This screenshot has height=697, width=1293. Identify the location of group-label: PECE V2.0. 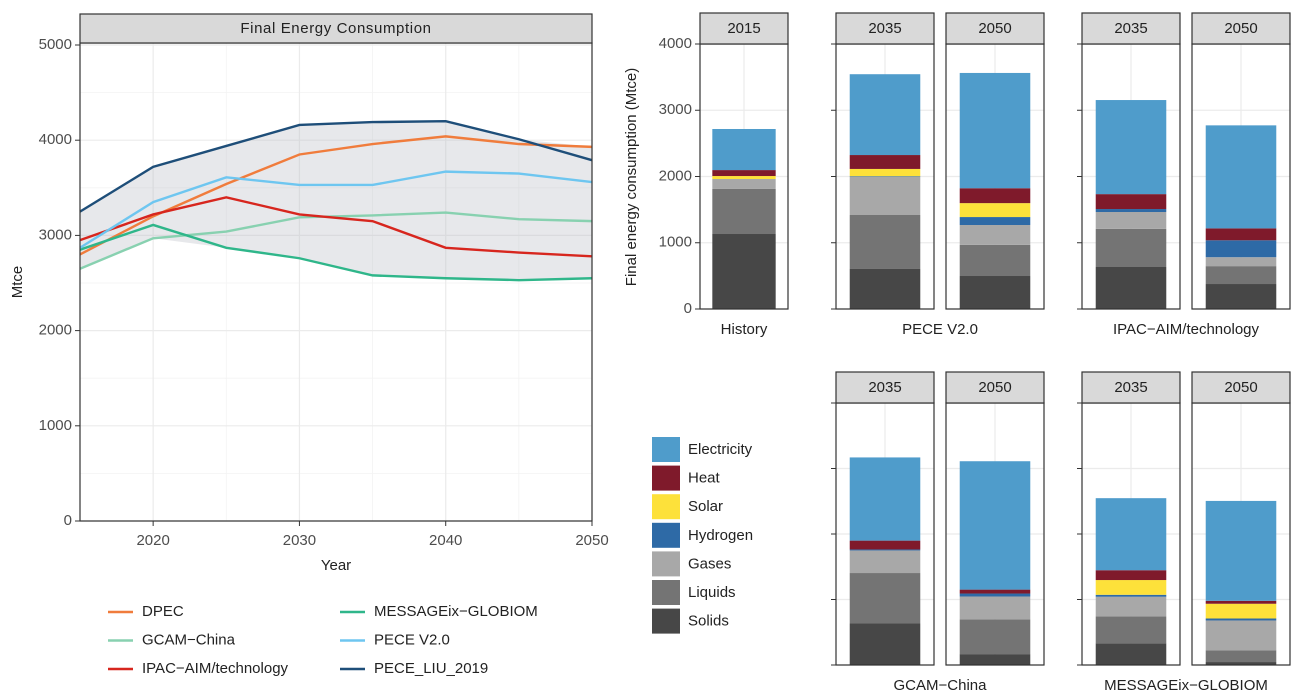
(940, 329).